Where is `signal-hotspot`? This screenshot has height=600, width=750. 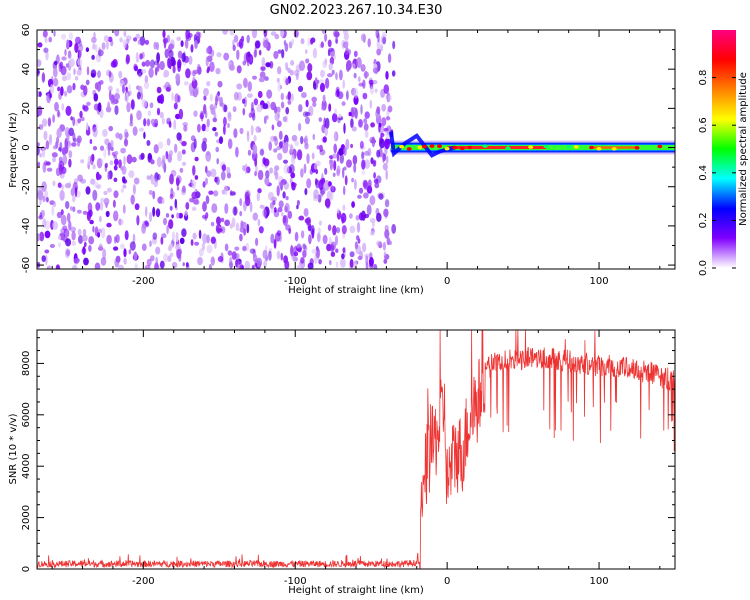
signal-hotspot is located at coordinates (439, 146).